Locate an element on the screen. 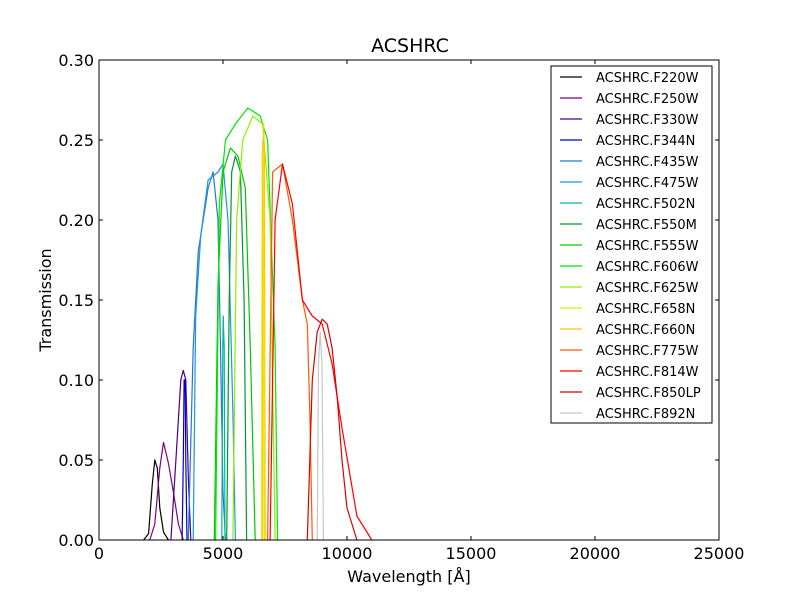 This screenshot has height=600, width=800. legend-label-8: ACSHRC.F555W is located at coordinates (647, 246).